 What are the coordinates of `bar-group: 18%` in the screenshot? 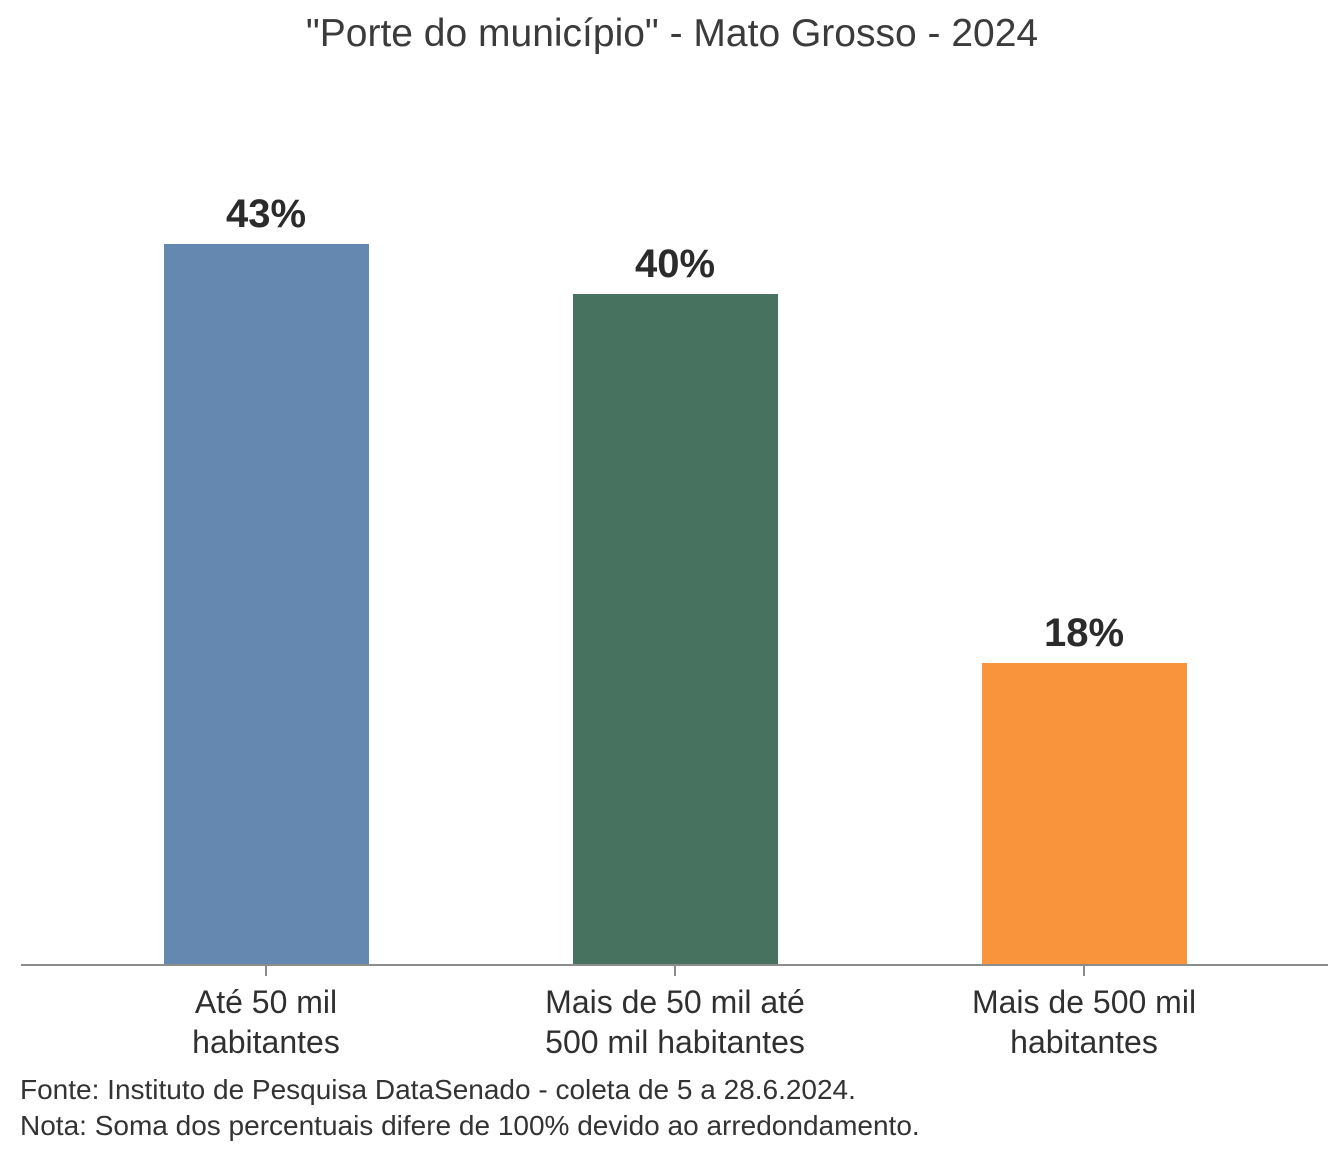 It's located at (1084, 788).